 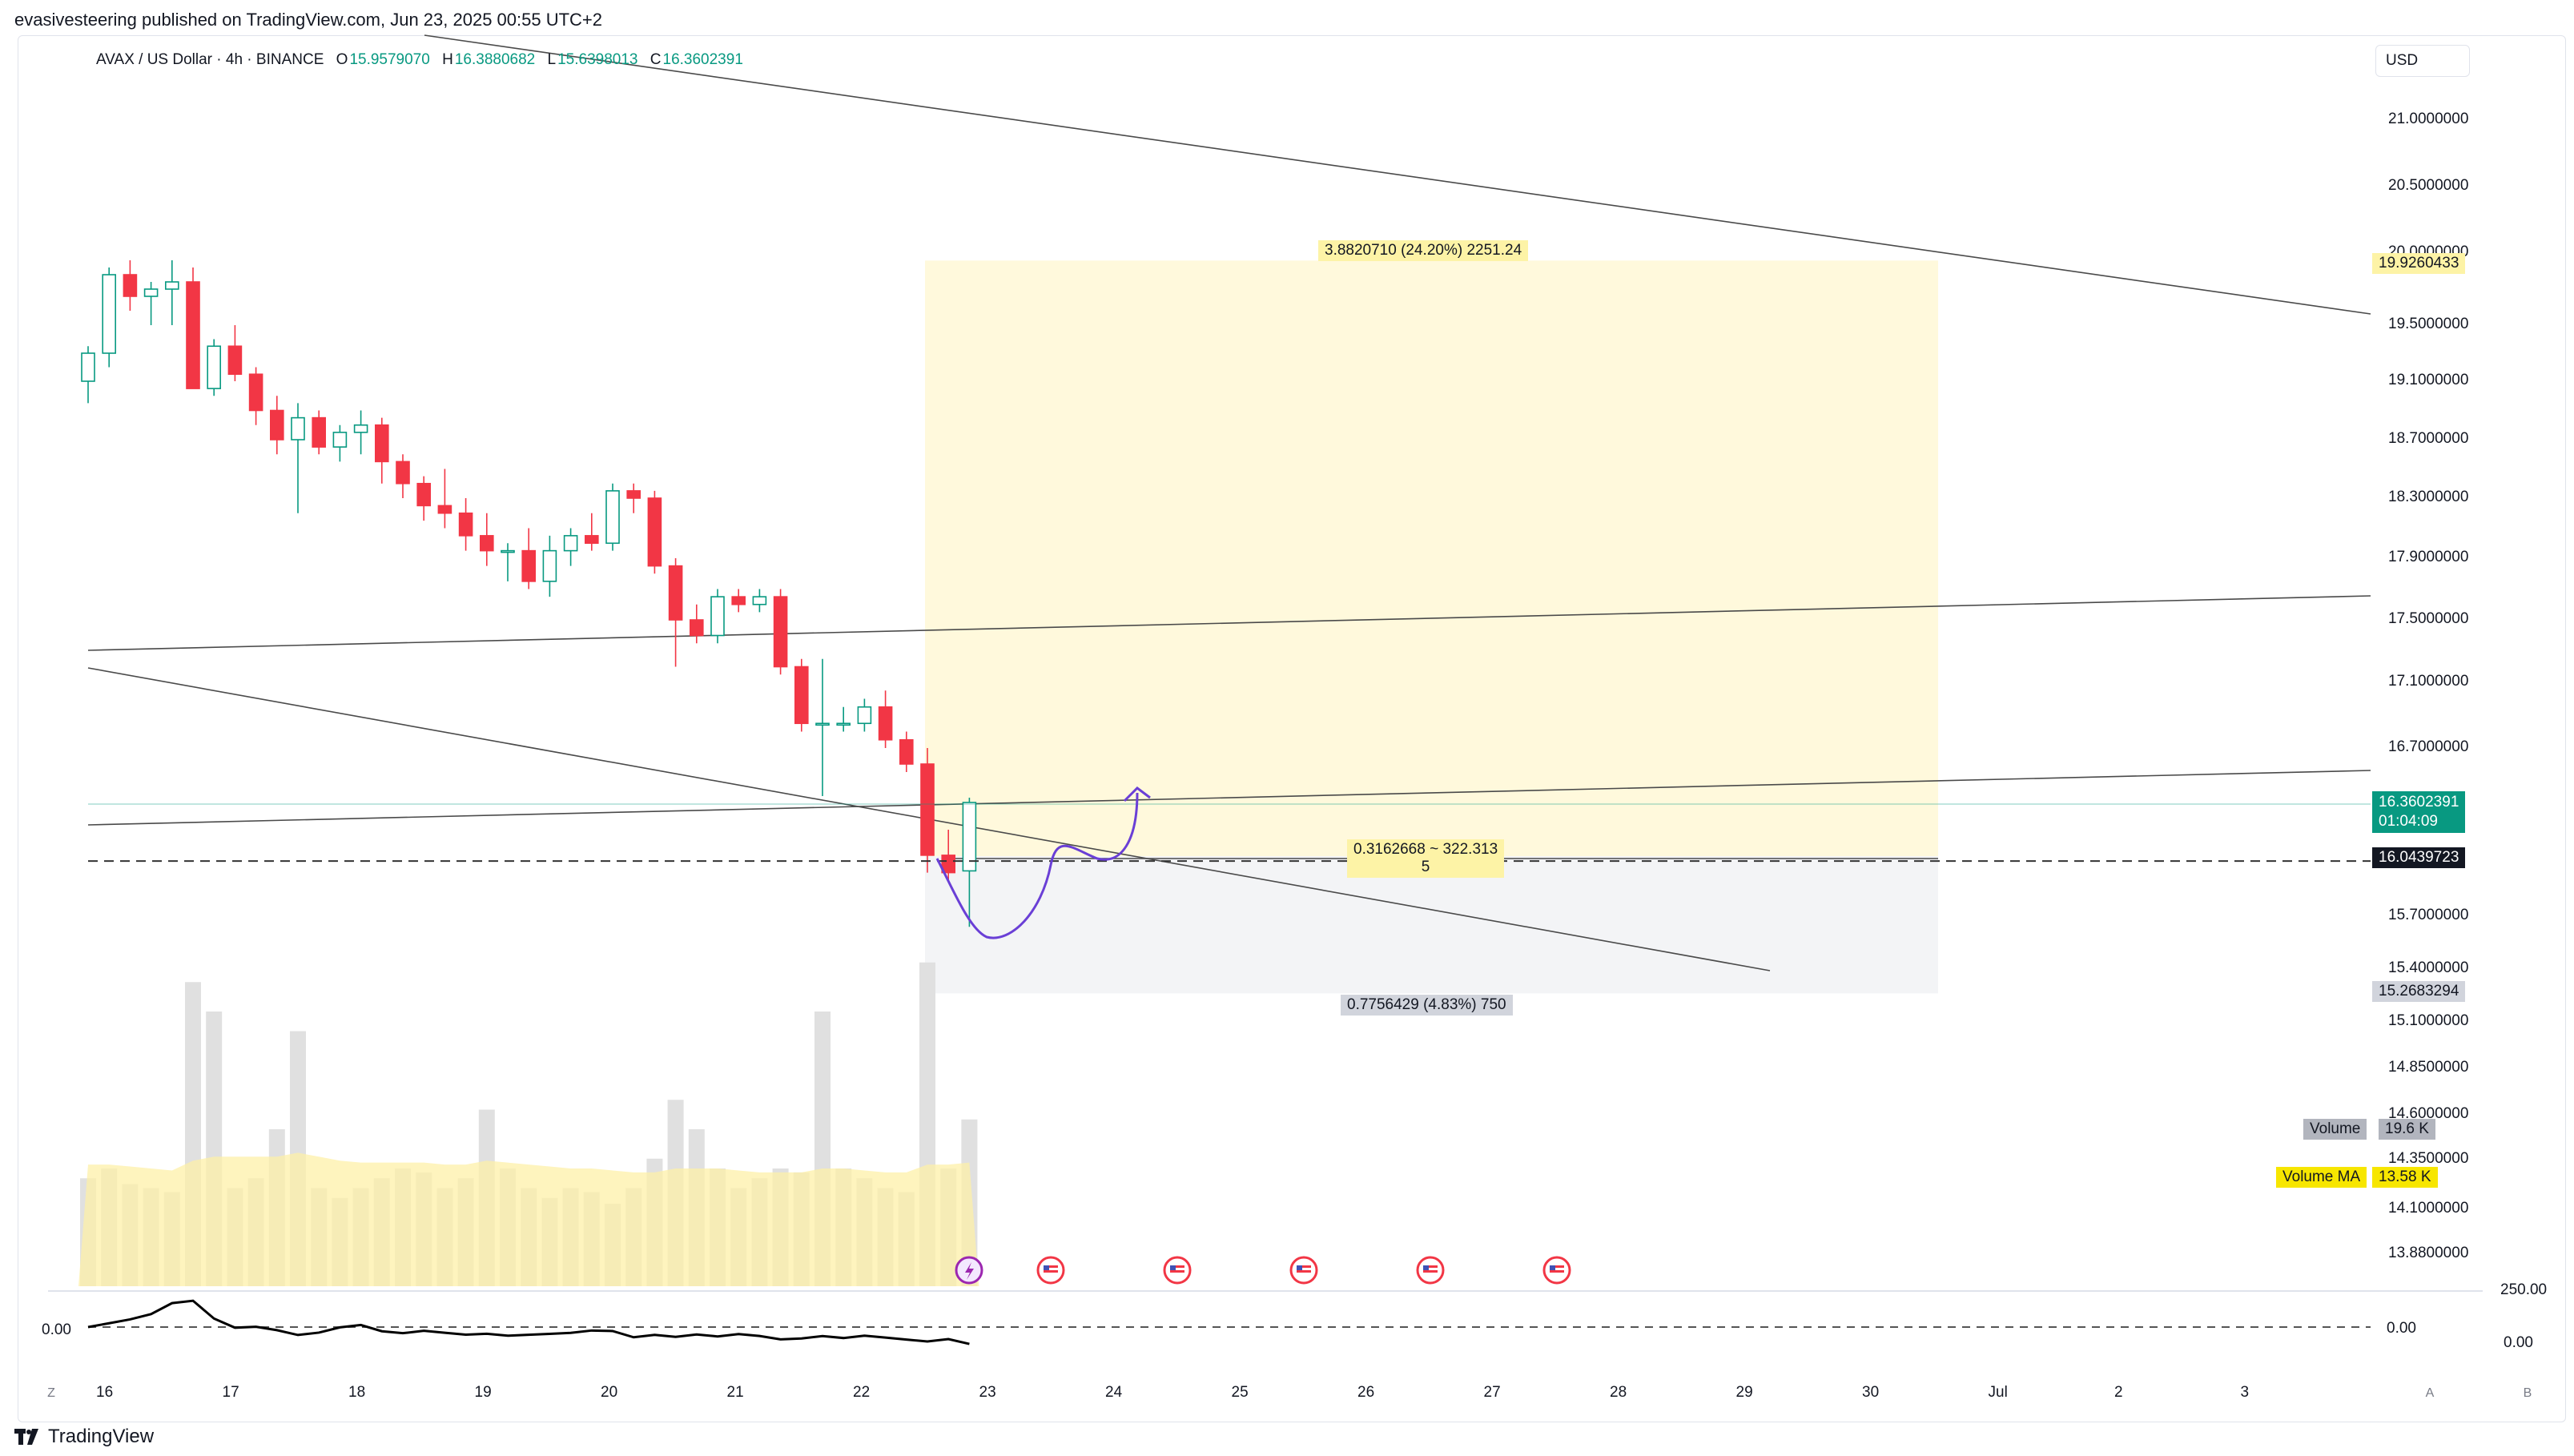 I want to click on time-axis-label: 3, so click(x=2245, y=1392).